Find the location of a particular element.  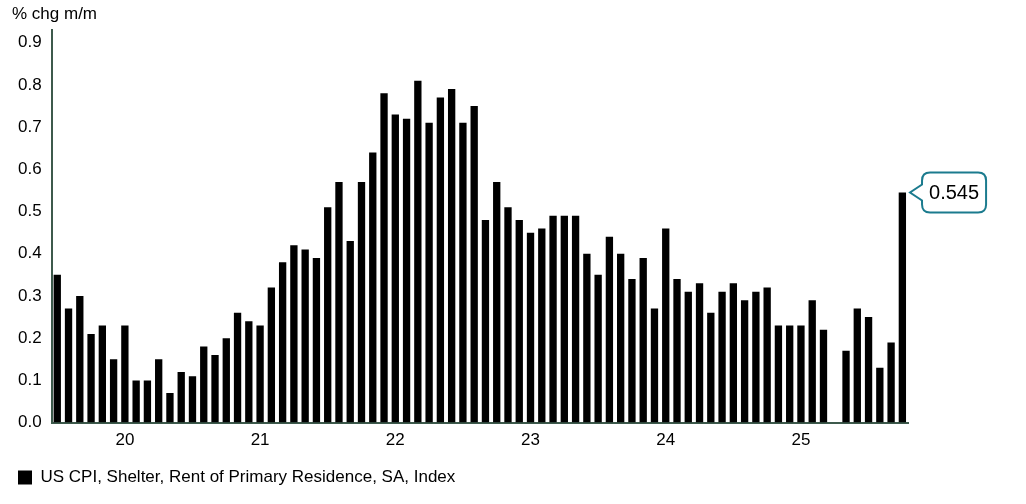

x-tick-label: 25 is located at coordinates (801, 440).